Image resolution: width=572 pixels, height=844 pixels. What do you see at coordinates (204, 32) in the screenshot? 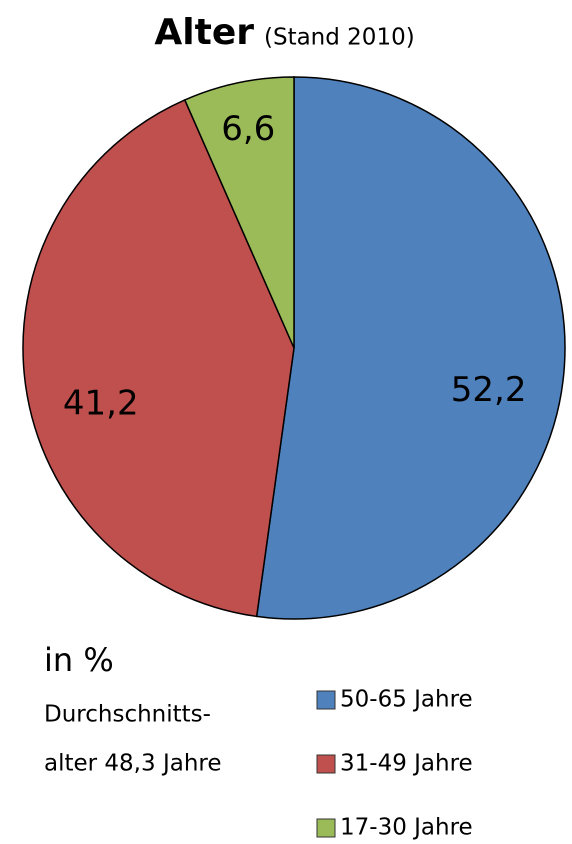
I see `chart-title: Alter` at bounding box center [204, 32].